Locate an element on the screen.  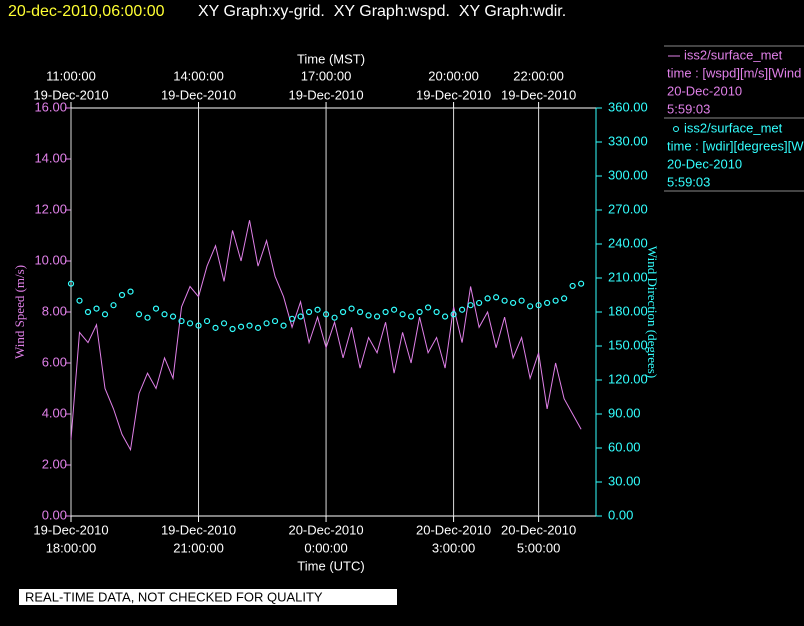
legend-entry: iss2/surface_met is located at coordinates (733, 127).